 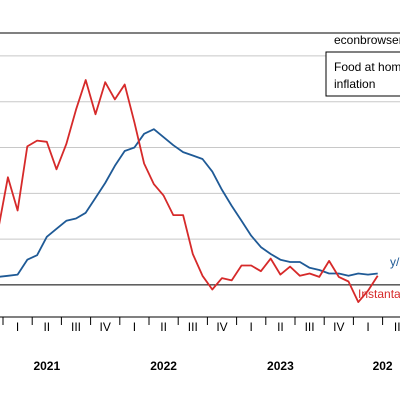 What do you see at coordinates (163, 366) in the screenshot?
I see `x-year-label: 2022` at bounding box center [163, 366].